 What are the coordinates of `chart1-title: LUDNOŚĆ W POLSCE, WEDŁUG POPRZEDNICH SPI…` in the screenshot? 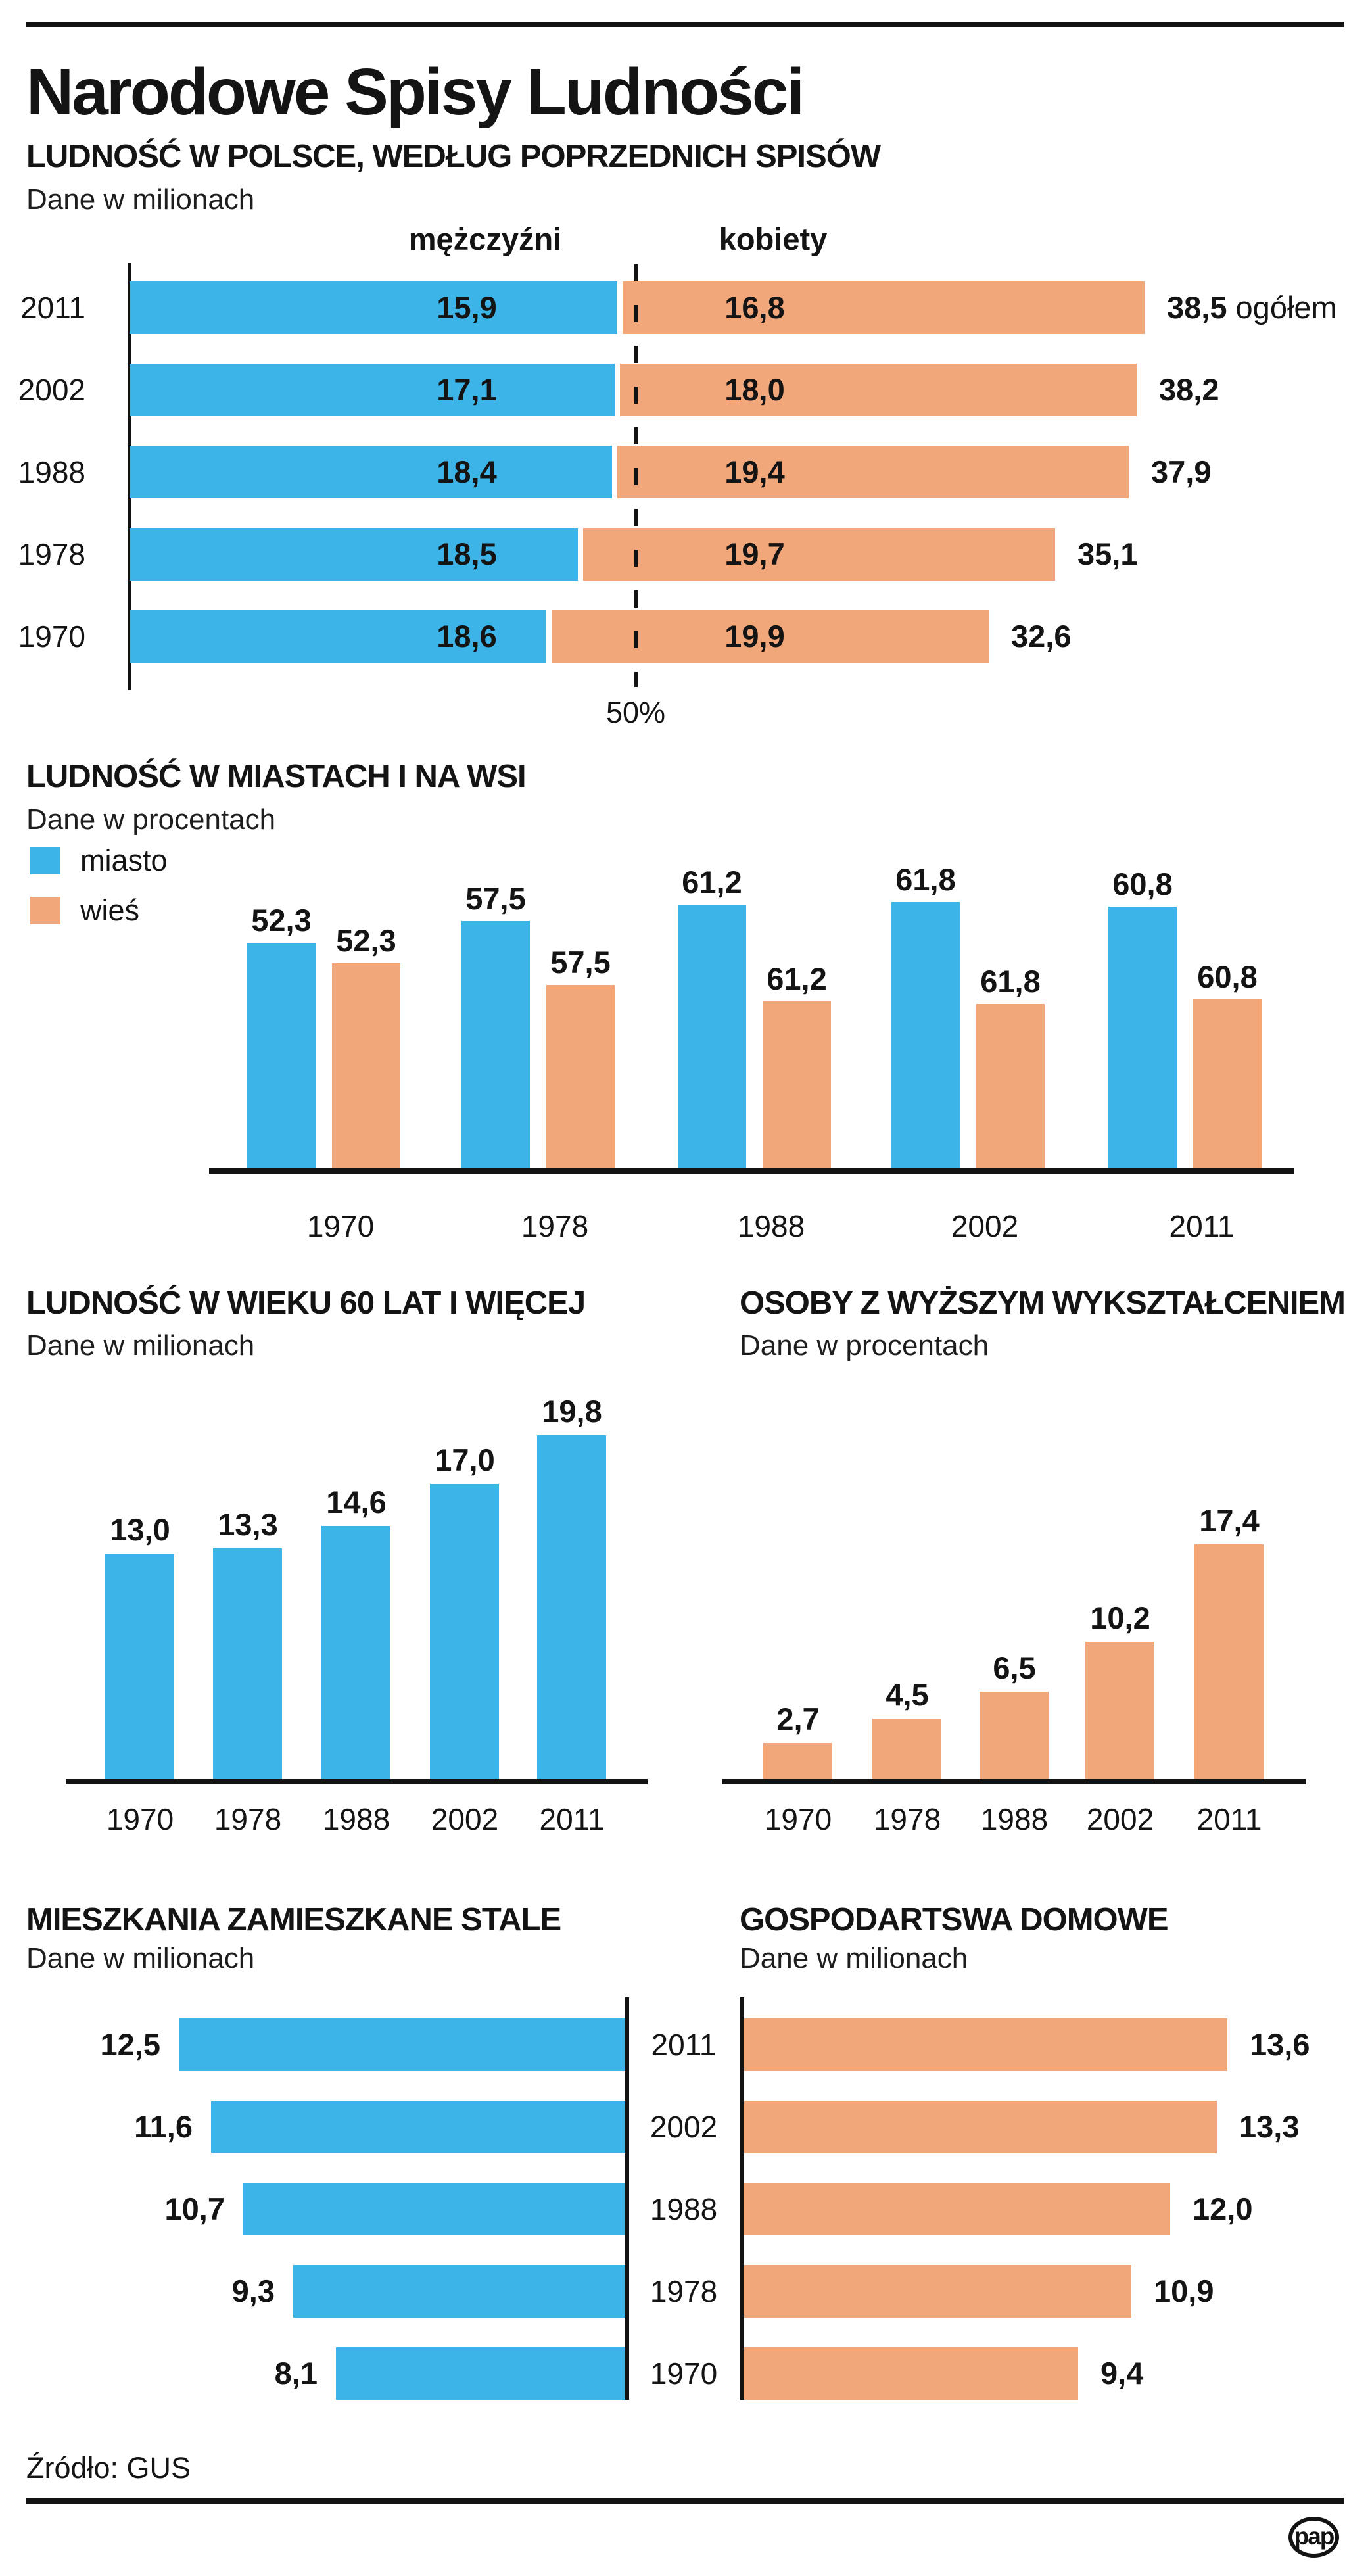 It's located at (453, 156).